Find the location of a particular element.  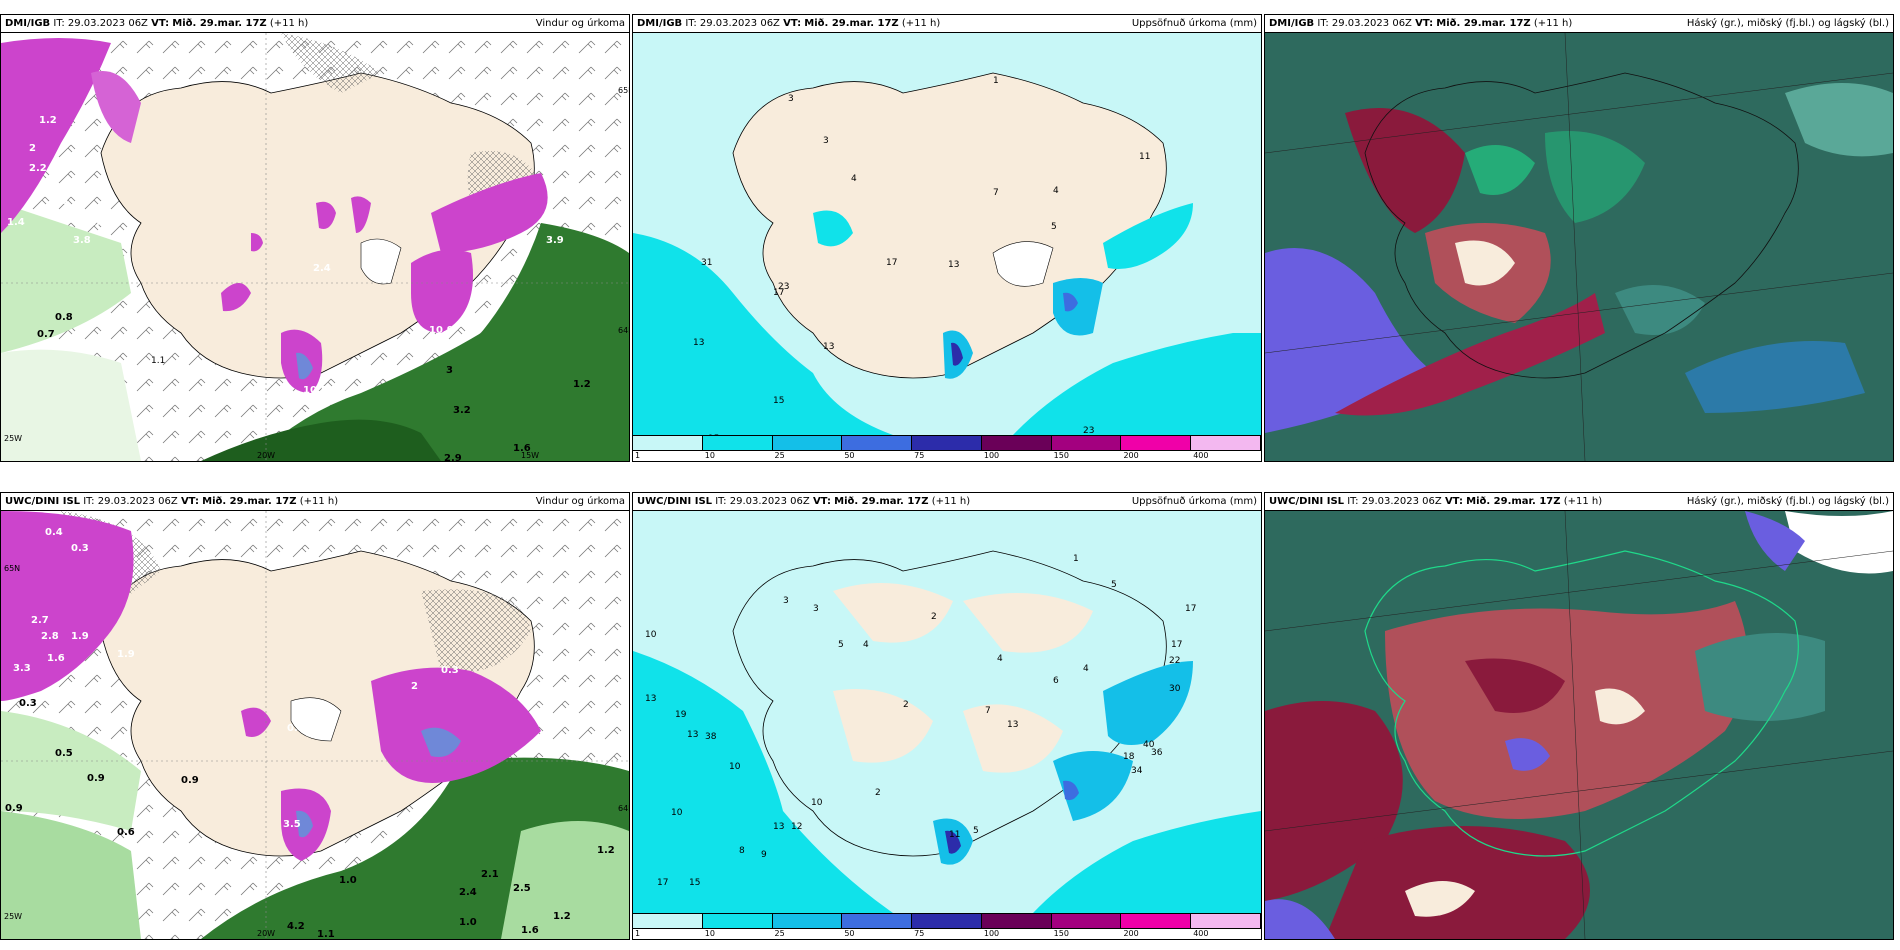

value-label: 3.5 is located at coordinates (292, 824).